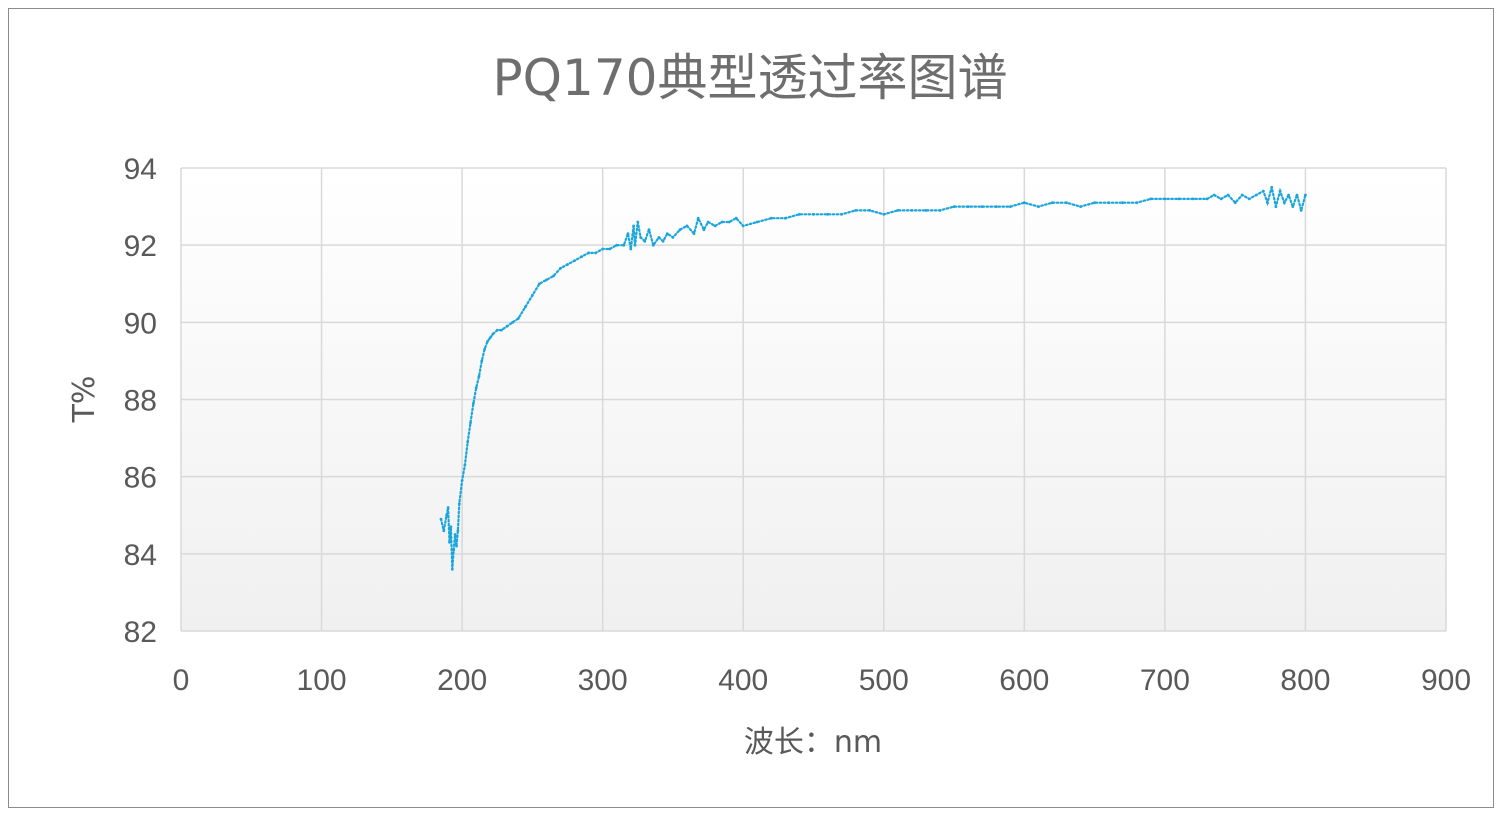 The width and height of the screenshot is (1502, 816). I want to click on x-tick-label: 300, so click(603, 680).